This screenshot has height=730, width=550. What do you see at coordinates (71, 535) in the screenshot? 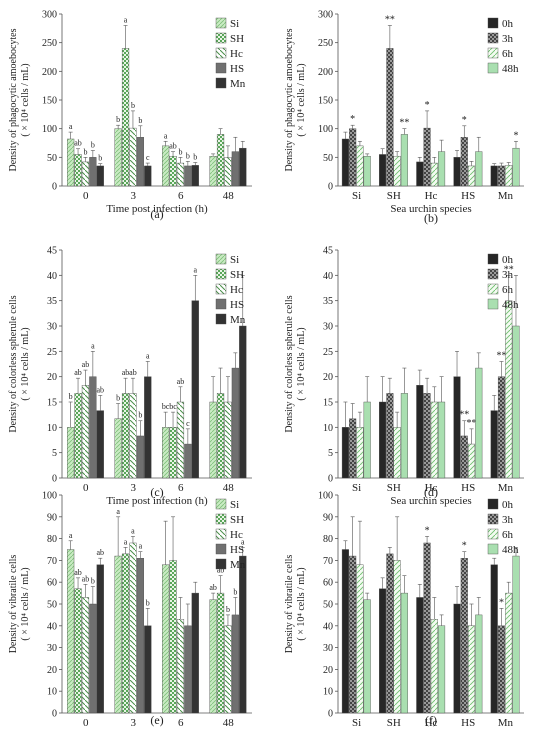
I see `significance-label: a` at bounding box center [71, 535].